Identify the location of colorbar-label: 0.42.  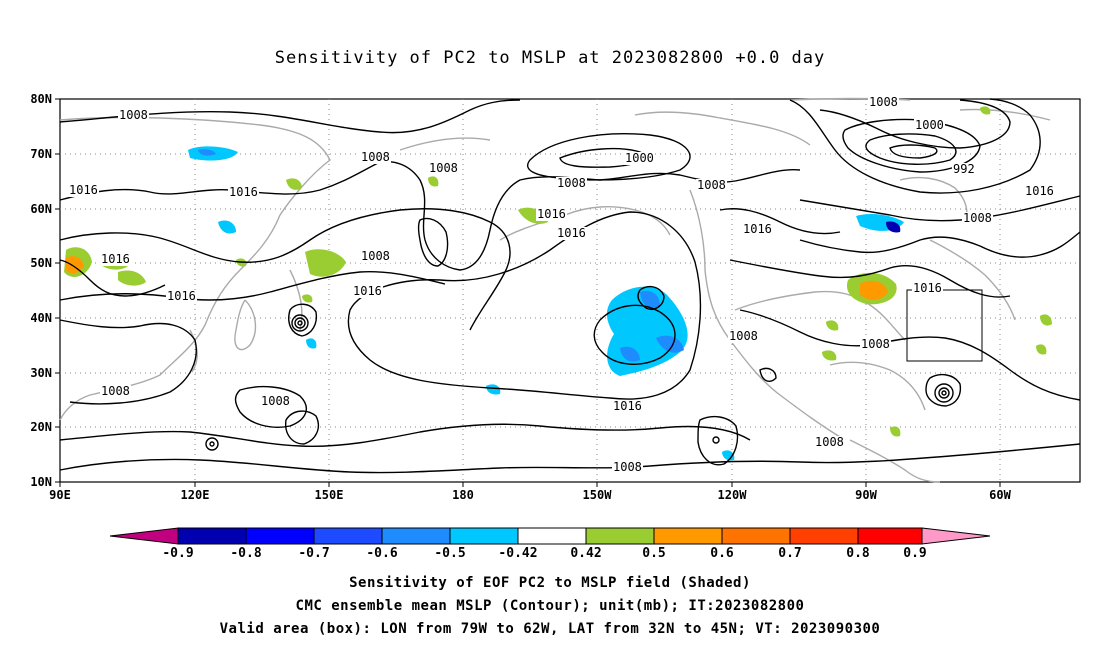
(586, 553).